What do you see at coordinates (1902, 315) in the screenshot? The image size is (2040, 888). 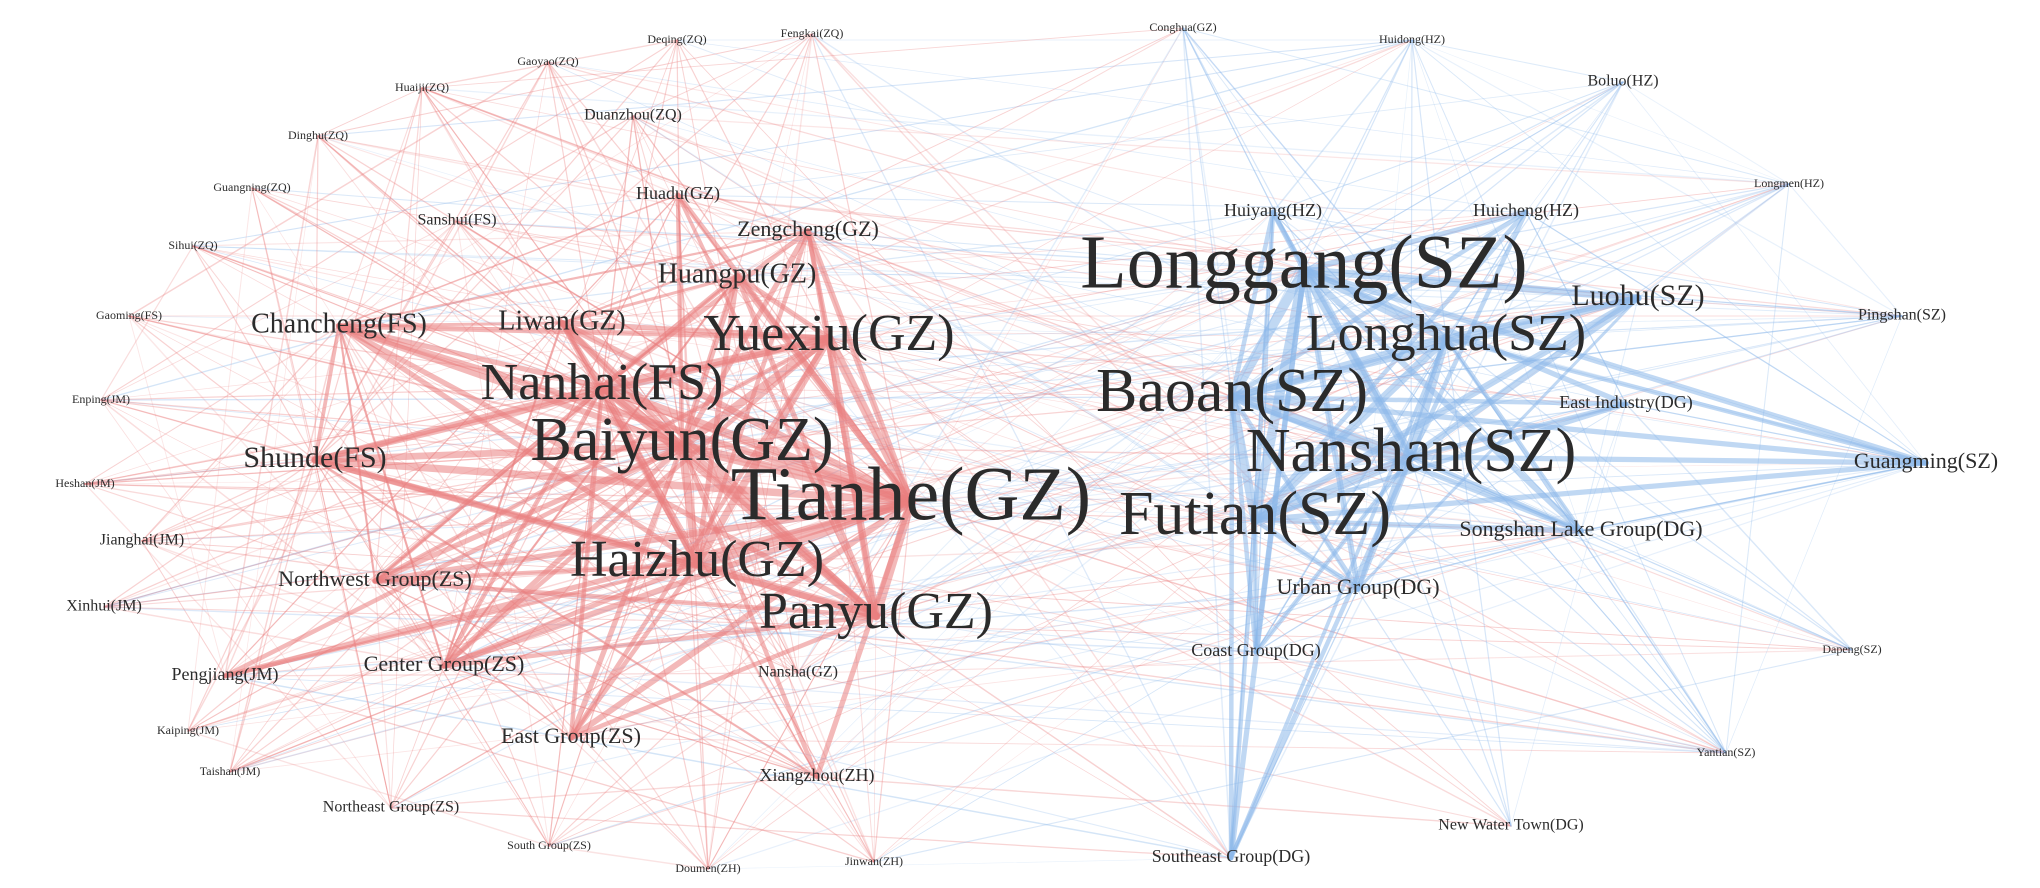 I see `node-label: Pingshan(SZ)` at bounding box center [1902, 315].